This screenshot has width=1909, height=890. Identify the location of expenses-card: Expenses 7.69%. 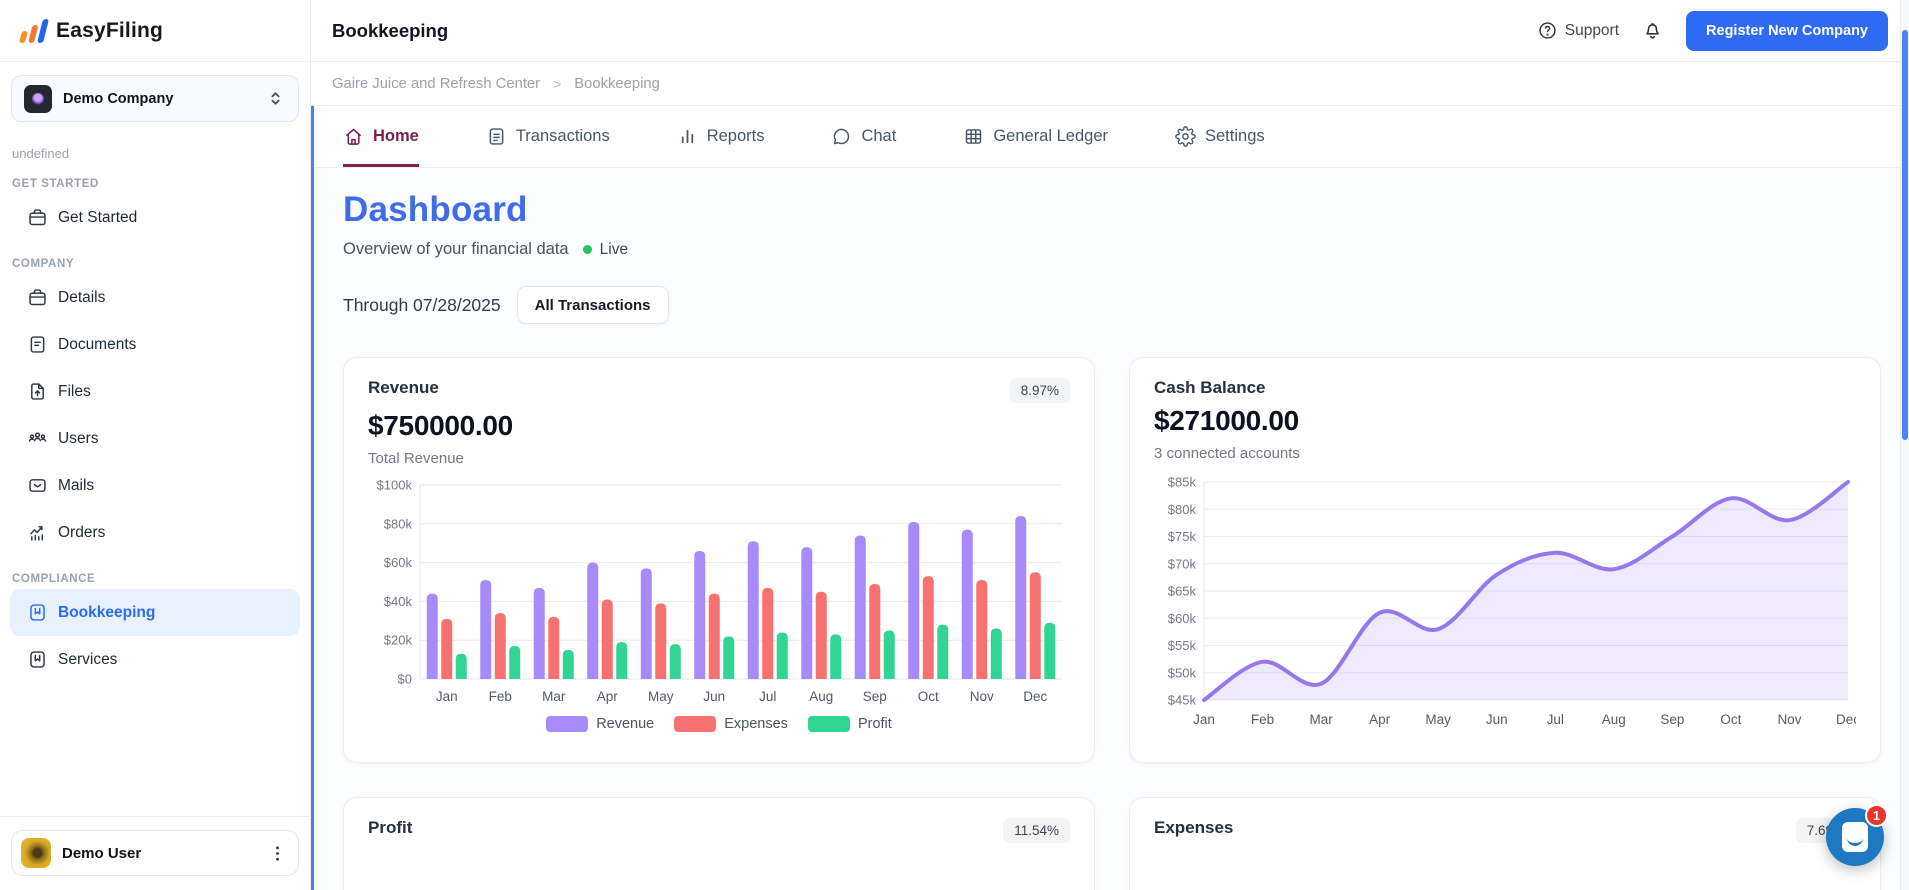
(1505, 843).